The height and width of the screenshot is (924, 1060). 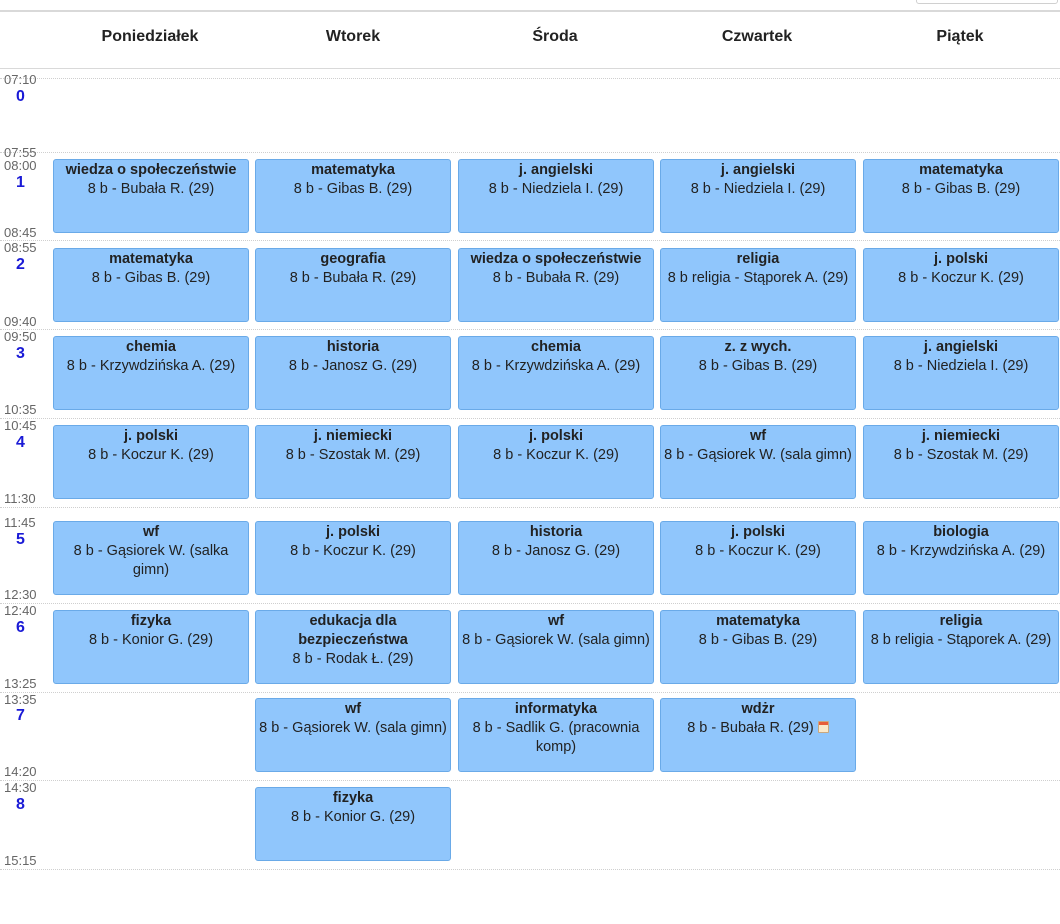 I want to click on day-header-thursday: Czwartek, so click(x=757, y=36).